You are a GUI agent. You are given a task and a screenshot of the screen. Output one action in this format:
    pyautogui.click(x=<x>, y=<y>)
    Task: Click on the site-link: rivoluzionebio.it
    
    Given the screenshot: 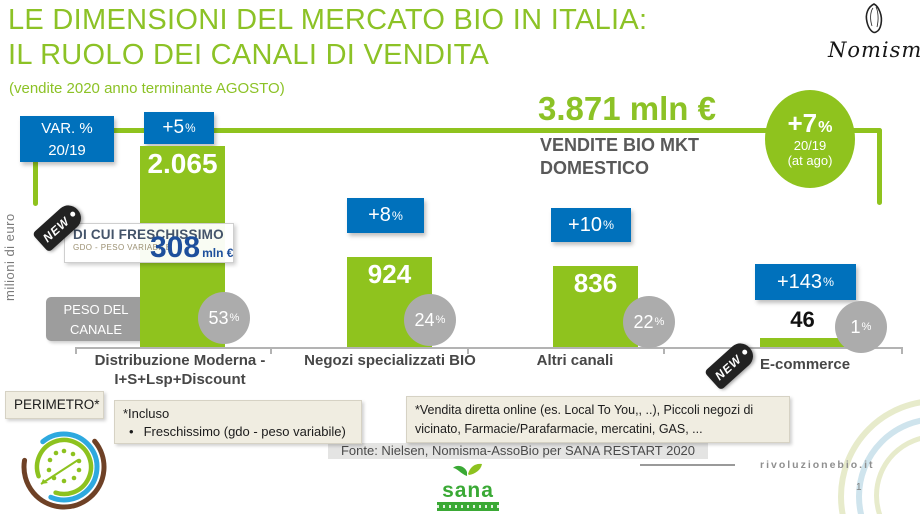 What is the action you would take?
    pyautogui.click(x=817, y=465)
    